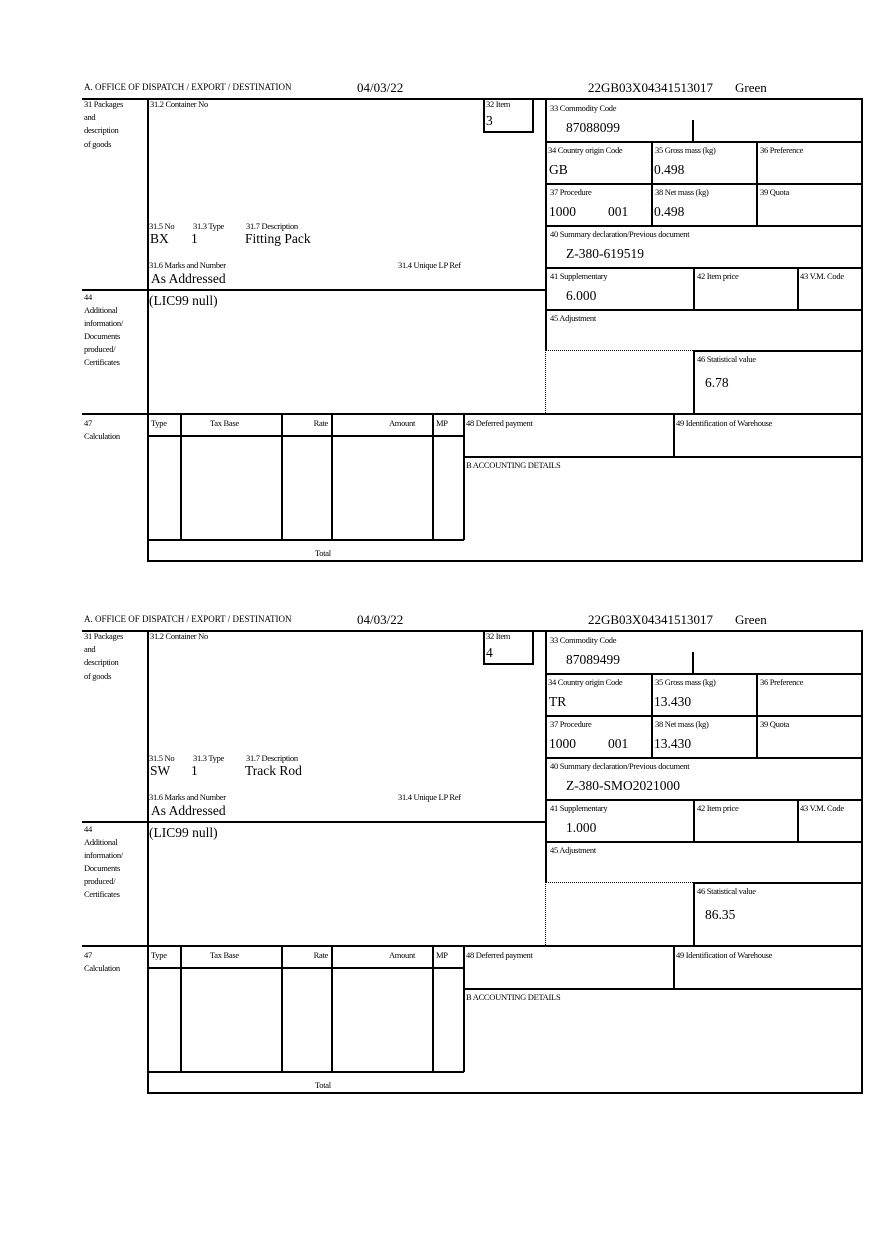 The width and height of the screenshot is (882, 1250). What do you see at coordinates (100, 881) in the screenshot?
I see `additional-label: produced/` at bounding box center [100, 881].